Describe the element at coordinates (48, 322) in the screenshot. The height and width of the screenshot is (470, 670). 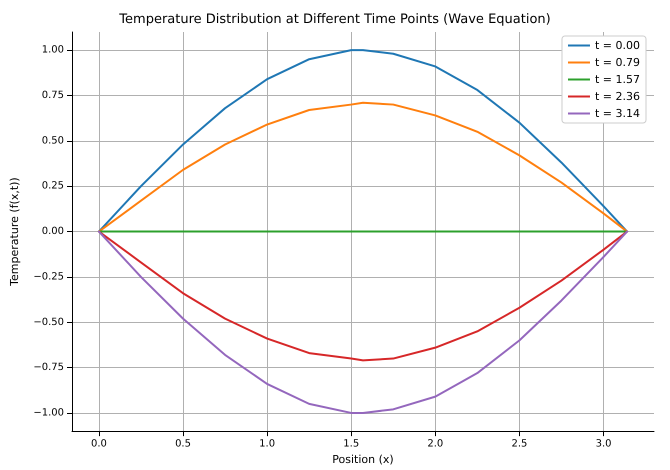
I see `y-tick-label: −0.50` at that location.